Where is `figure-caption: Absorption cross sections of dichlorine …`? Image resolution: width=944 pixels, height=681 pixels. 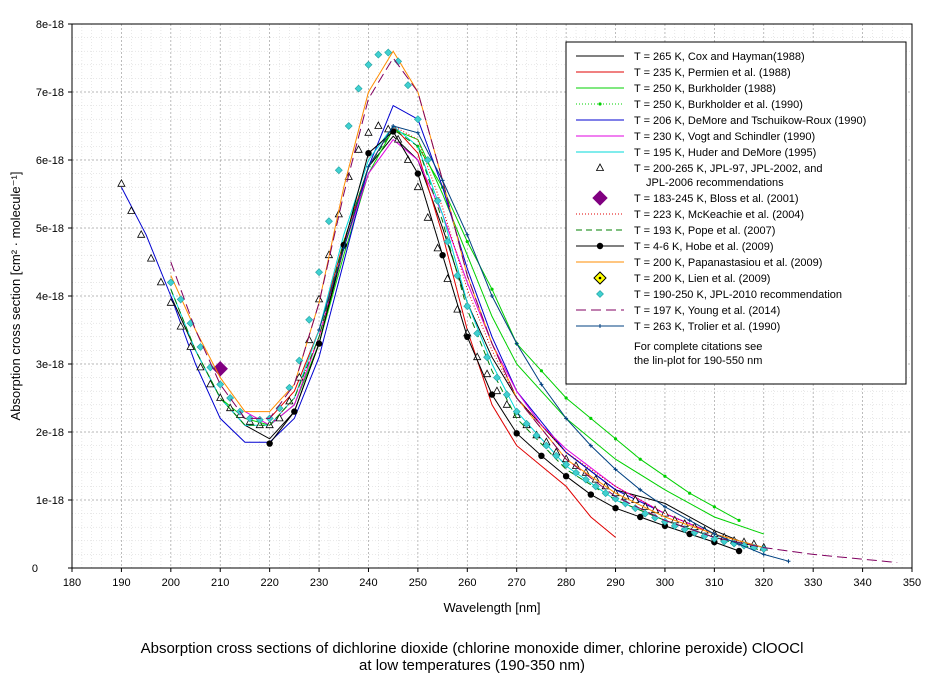
figure-caption: Absorption cross sections of dichlorine … is located at coordinates (472, 657).